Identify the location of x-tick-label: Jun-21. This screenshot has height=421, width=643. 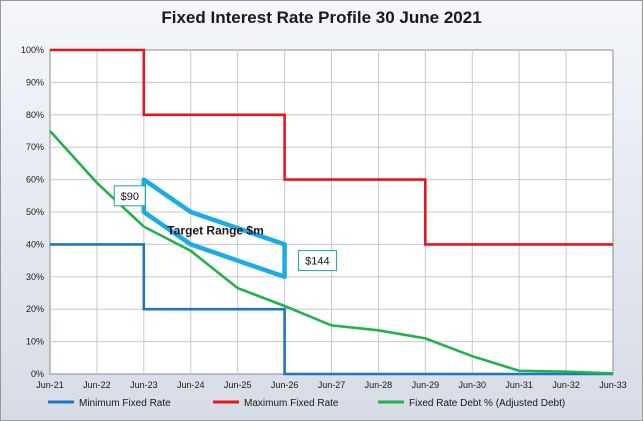
(50, 385).